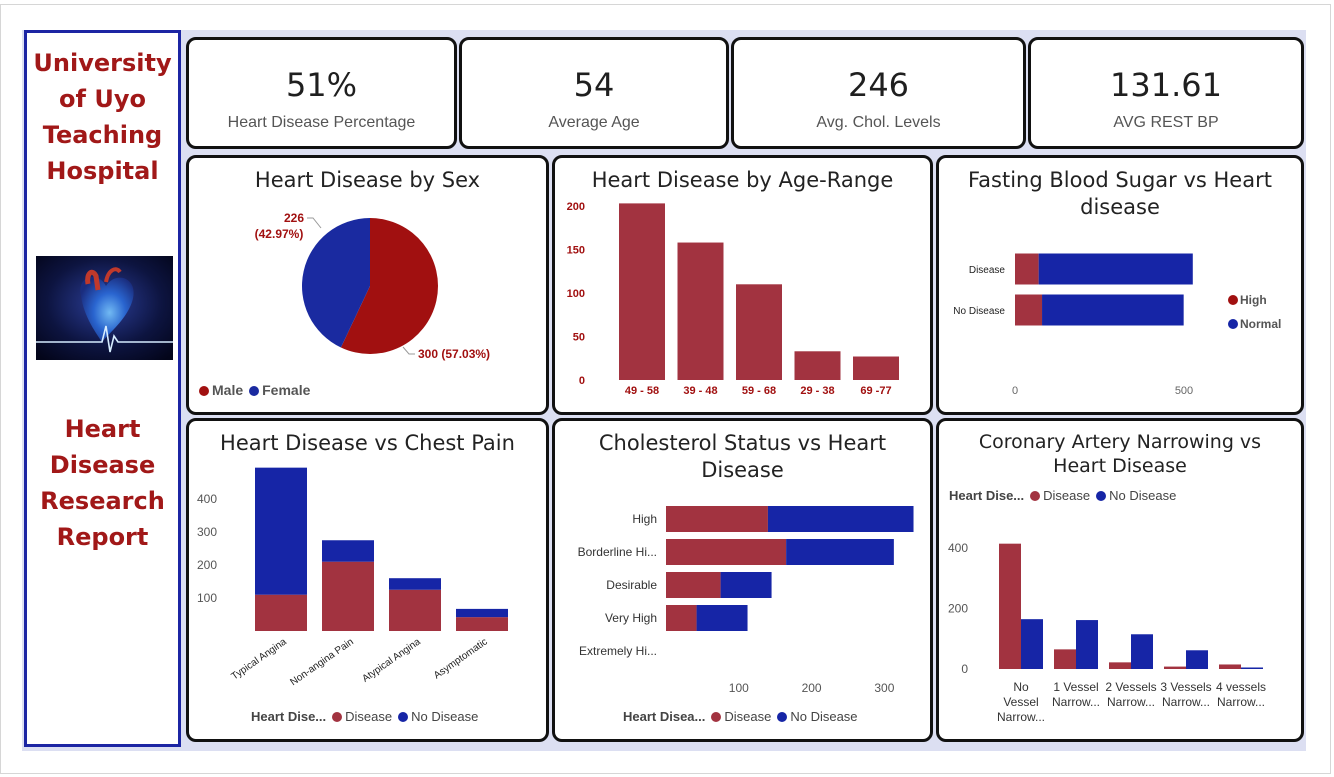  I want to click on chart-title: Fasting Blood Sugar vs Heart disease, so click(1120, 193).